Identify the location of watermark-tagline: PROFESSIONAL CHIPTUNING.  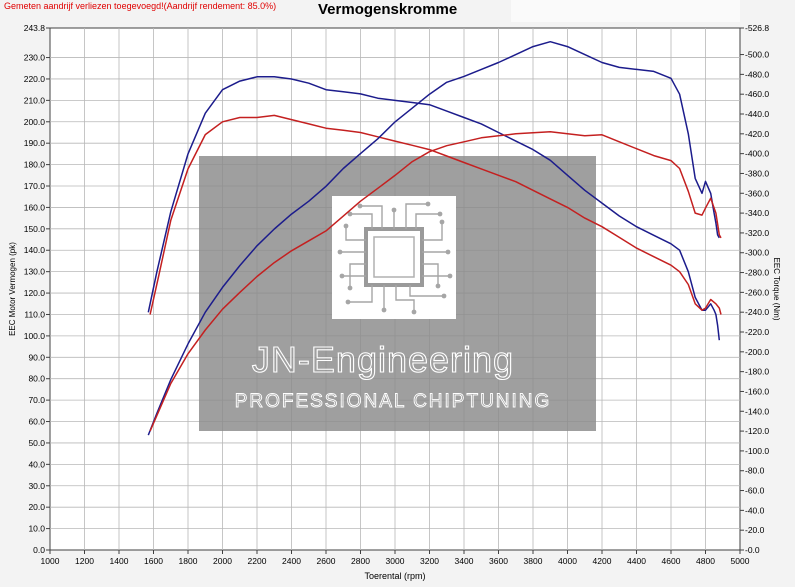
(393, 401).